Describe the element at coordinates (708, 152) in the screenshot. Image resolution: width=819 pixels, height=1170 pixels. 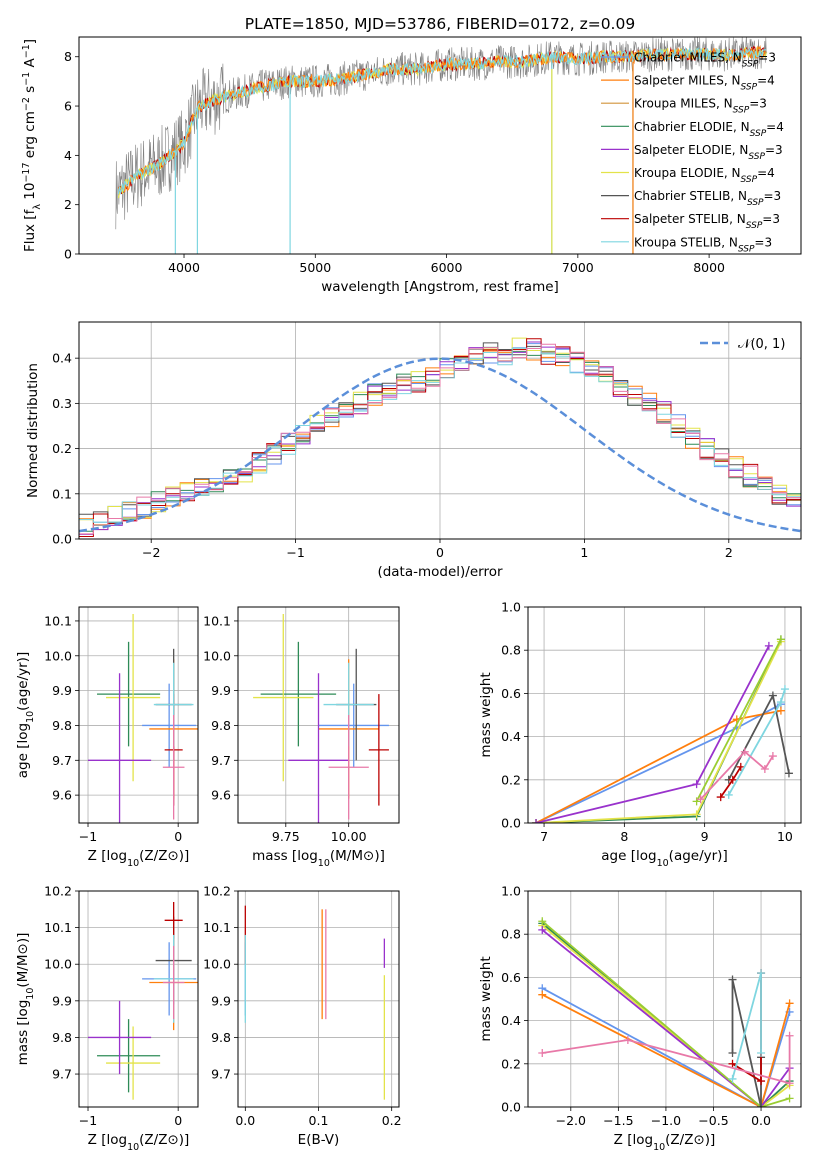
I see `legend-label: Salpeter ELODIE, NSSP=3` at that location.